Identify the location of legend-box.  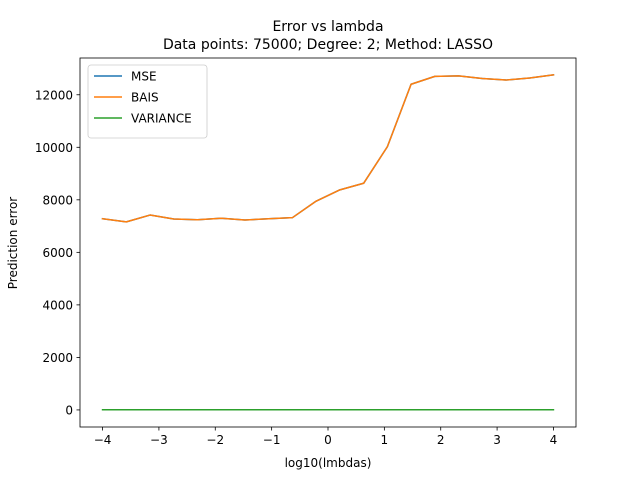
(147, 101).